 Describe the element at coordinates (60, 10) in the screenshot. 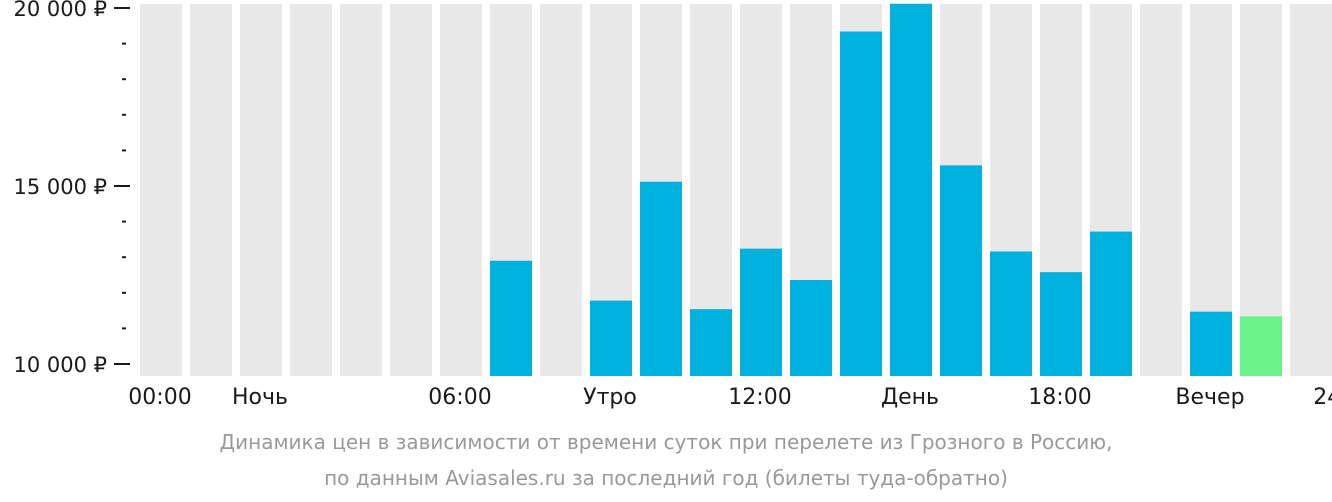

I see `y-tick-label: 20 000 ₽` at that location.